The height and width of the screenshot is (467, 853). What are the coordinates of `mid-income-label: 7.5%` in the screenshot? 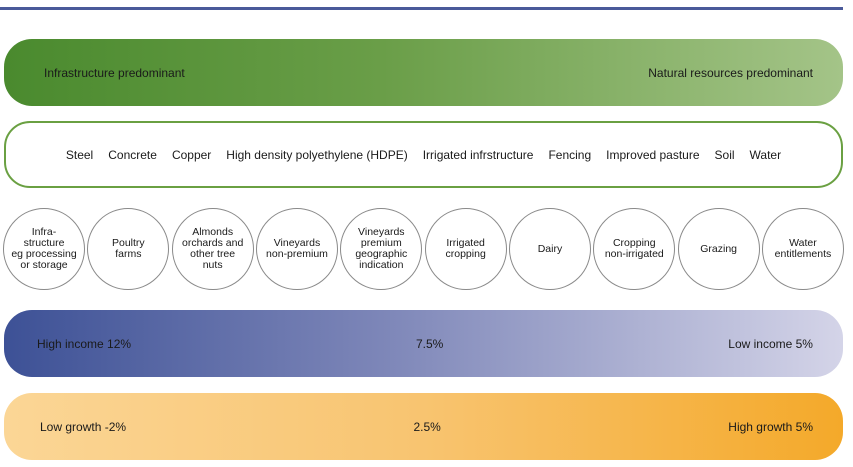 It's located at (429, 343).